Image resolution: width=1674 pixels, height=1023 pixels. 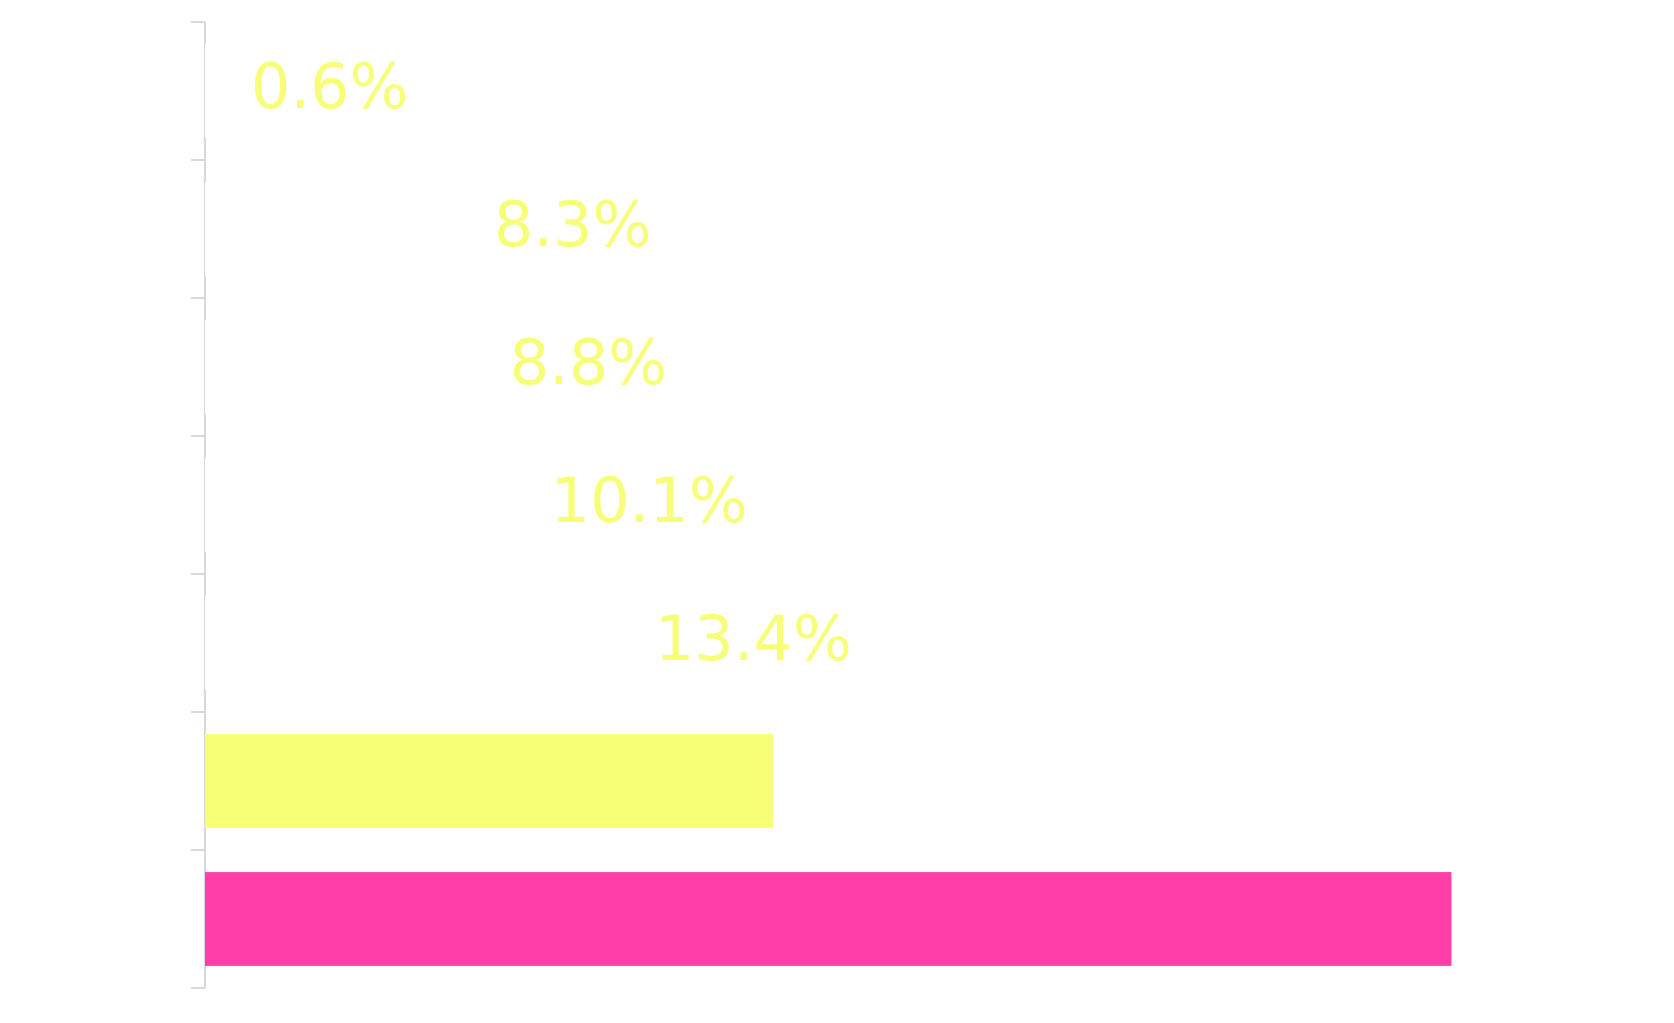 I want to click on value-label: 13.4%, so click(x=753, y=638).